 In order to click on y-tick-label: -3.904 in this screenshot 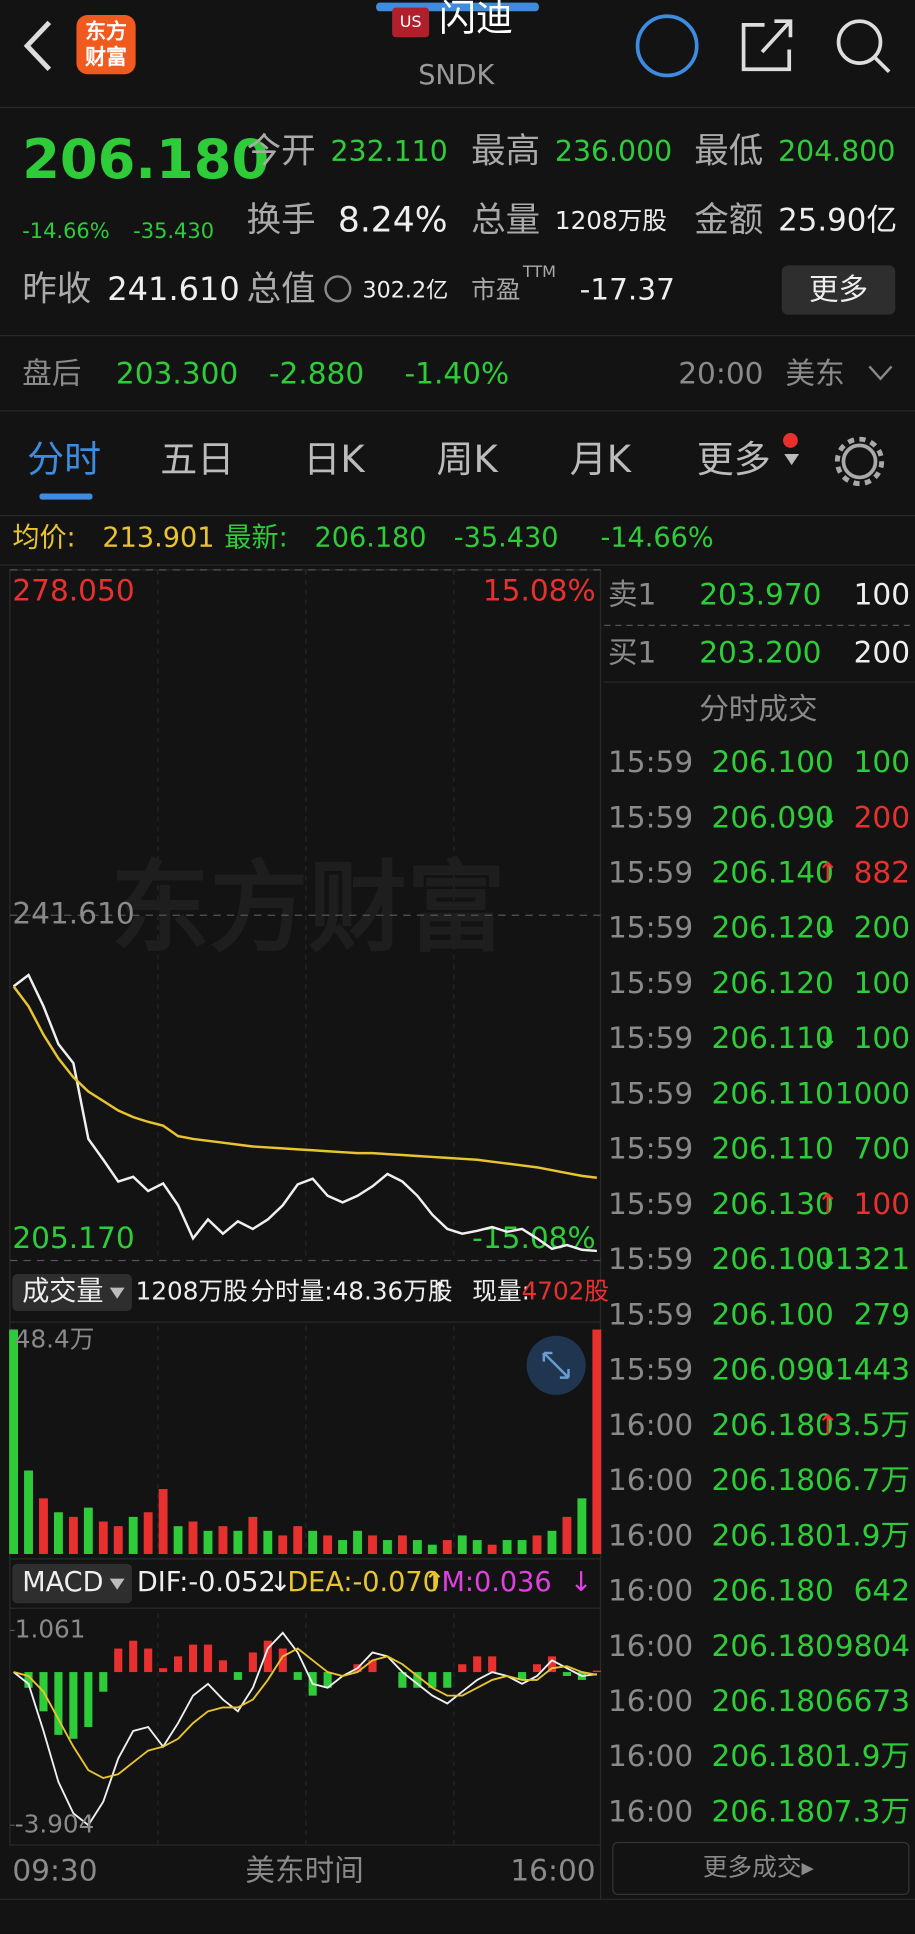, I will do `click(54, 1823)`.